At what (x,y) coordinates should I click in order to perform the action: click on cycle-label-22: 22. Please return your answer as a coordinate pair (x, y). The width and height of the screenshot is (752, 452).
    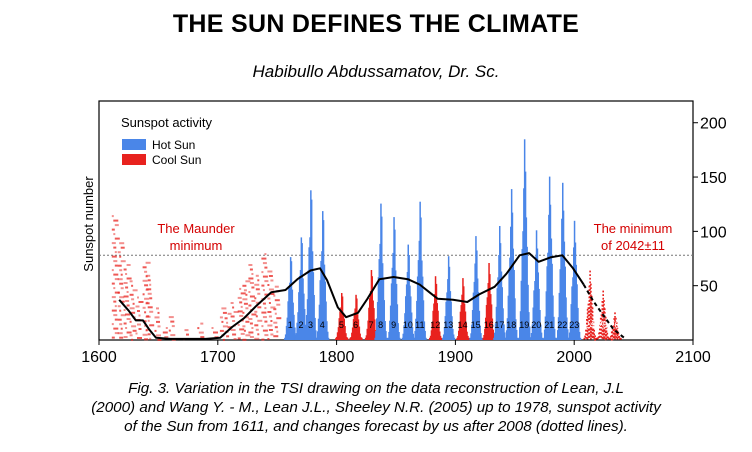
    Looking at the image, I should click on (562, 325).